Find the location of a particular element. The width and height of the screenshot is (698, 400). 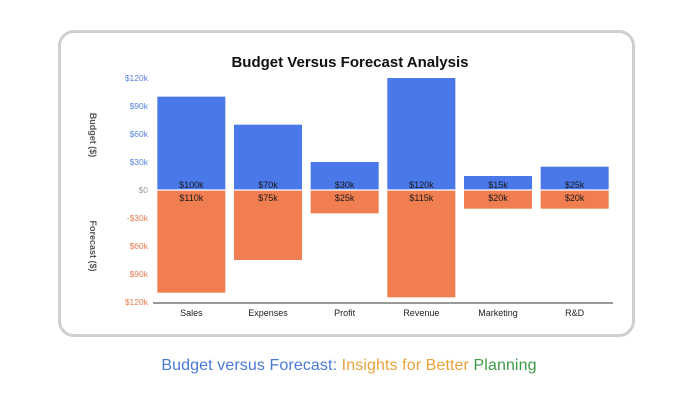

x-tick-label: Marketing is located at coordinates (498, 313).